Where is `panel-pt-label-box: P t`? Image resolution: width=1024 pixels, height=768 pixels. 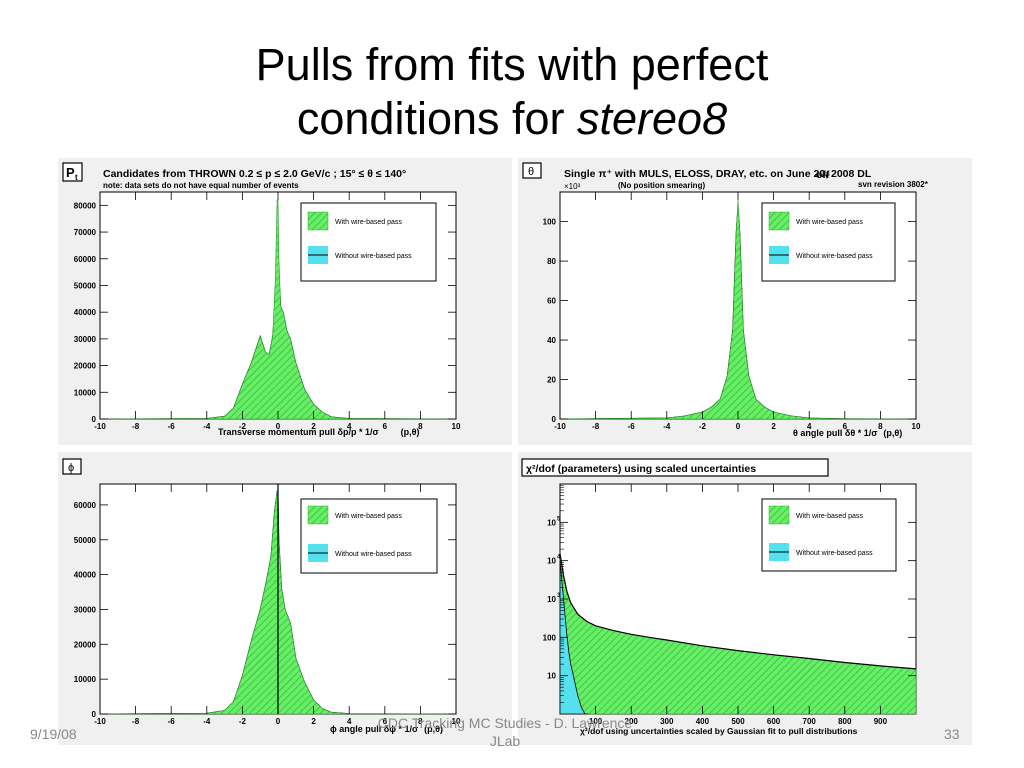
panel-pt-label-box: P t is located at coordinates (72, 172).